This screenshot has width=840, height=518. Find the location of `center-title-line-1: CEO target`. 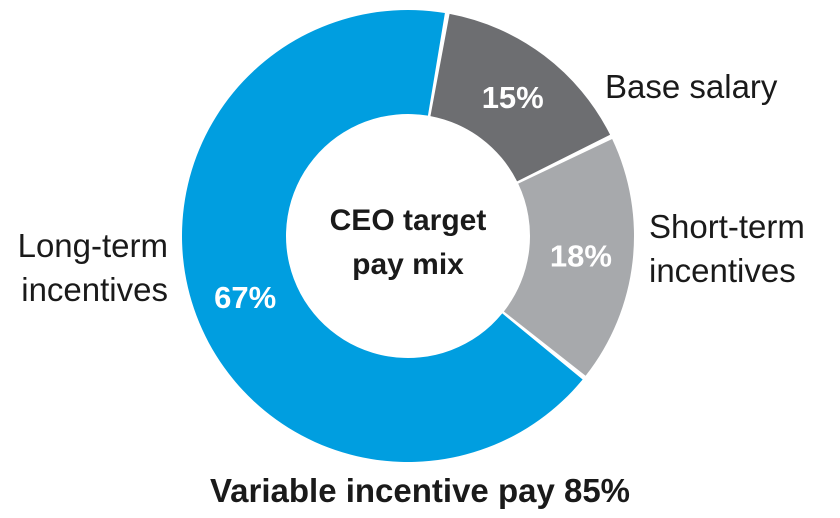

center-title-line-1: CEO target is located at coordinates (408, 220).